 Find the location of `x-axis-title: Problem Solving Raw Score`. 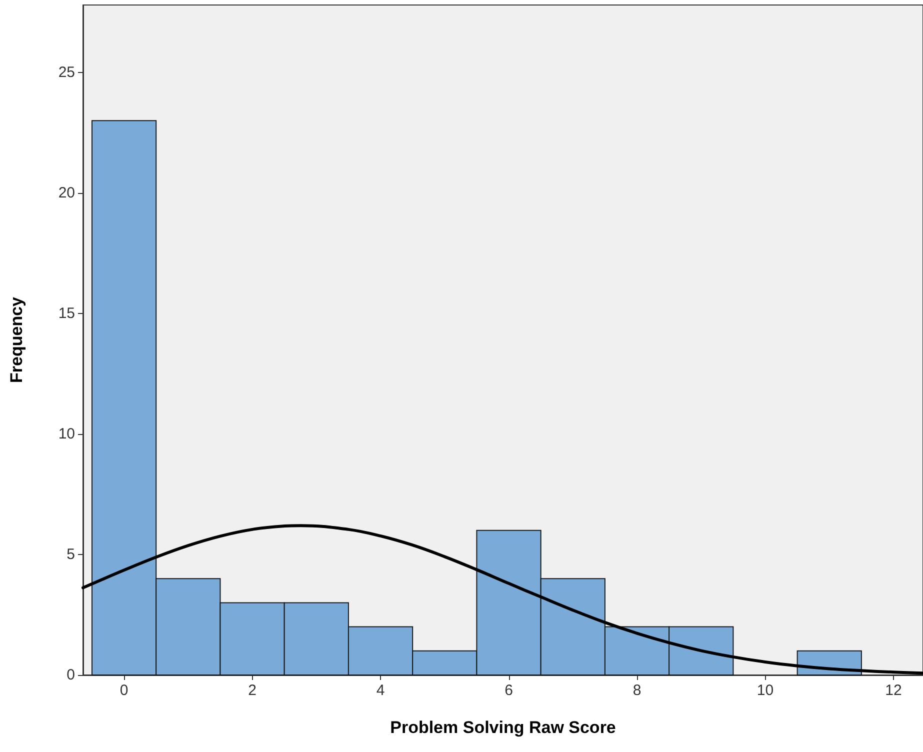

x-axis-title: Problem Solving Raw Score is located at coordinates (503, 727).